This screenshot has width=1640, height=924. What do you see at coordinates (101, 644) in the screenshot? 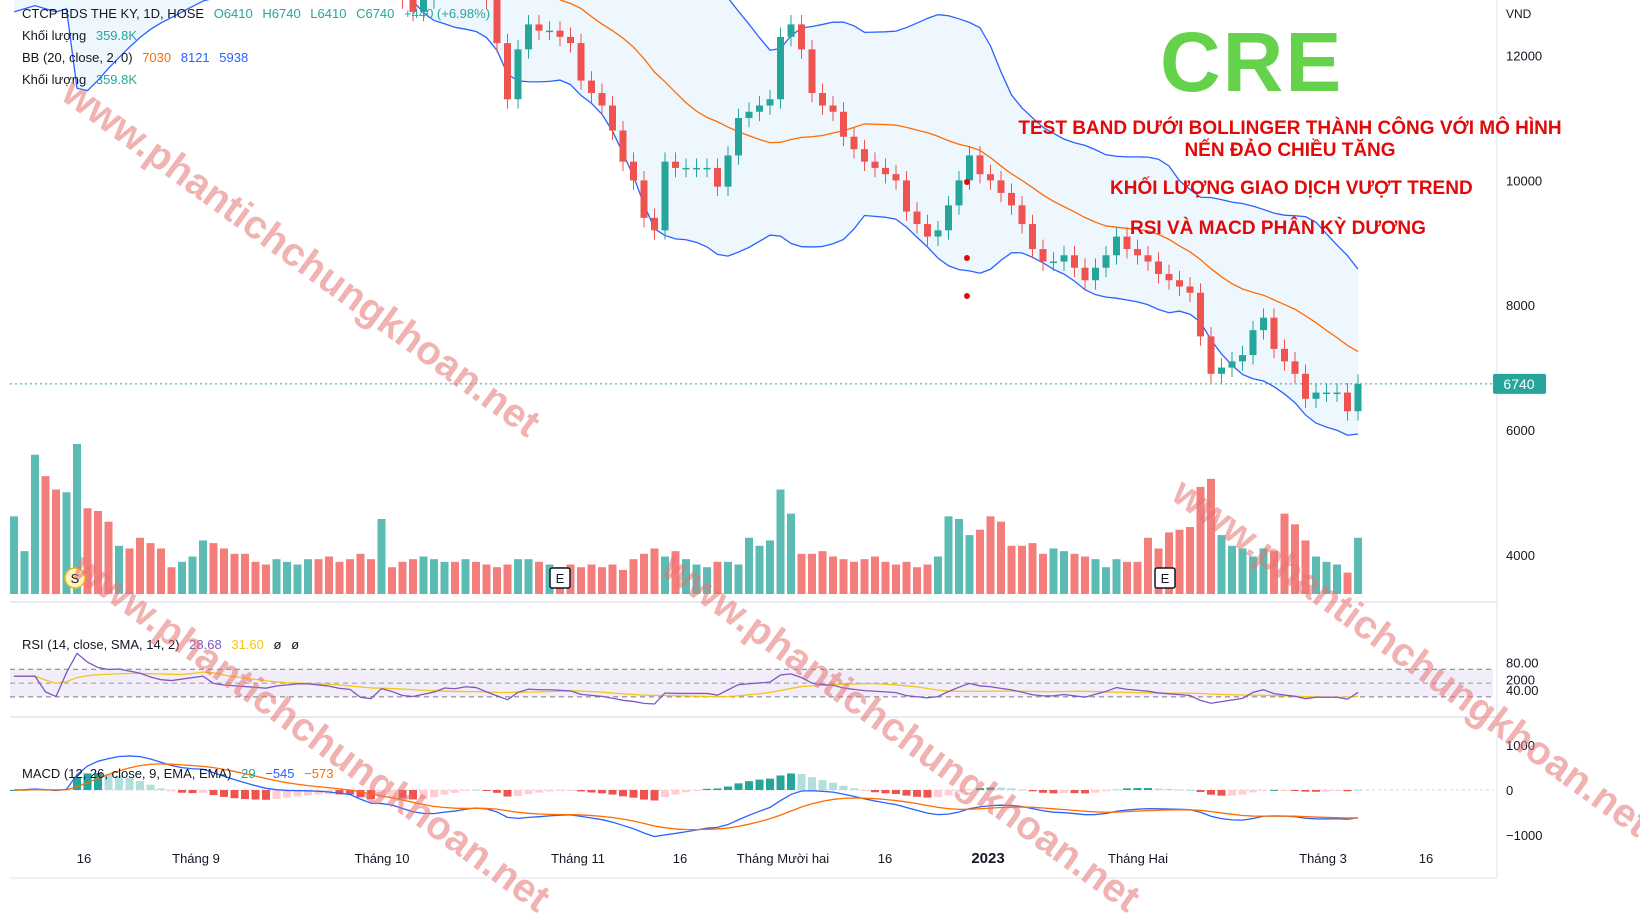
I see `rsi-label: RSI (14, close, SMA, 14, 2)` at bounding box center [101, 644].